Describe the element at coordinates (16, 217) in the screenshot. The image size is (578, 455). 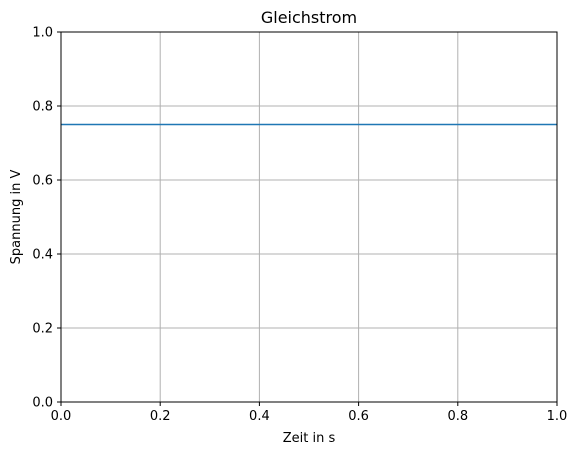
I see `y-axis-label: Spannung in V` at that location.